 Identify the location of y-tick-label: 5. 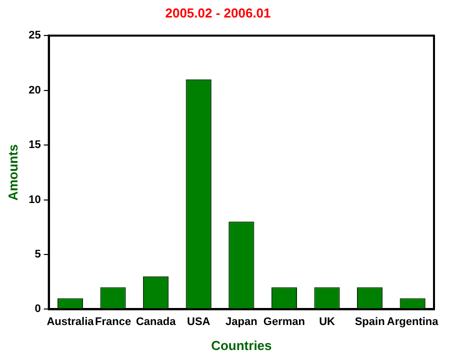
(37, 254).